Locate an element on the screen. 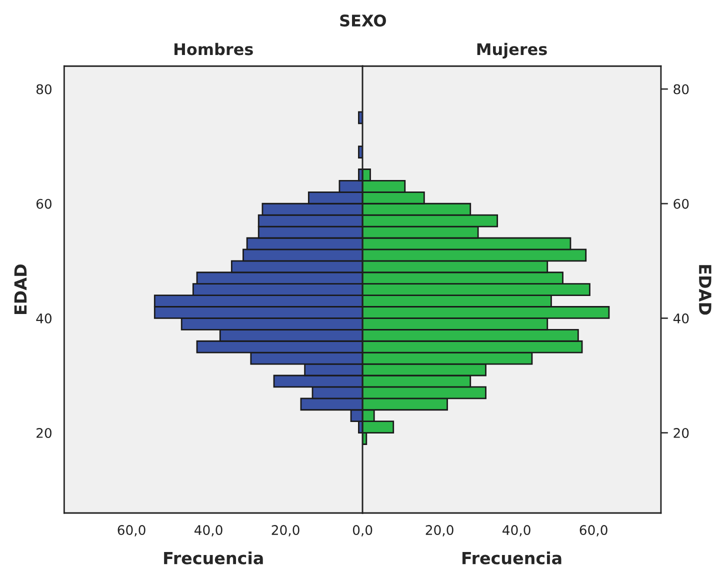  chart-title: Hombres is located at coordinates (213, 49).